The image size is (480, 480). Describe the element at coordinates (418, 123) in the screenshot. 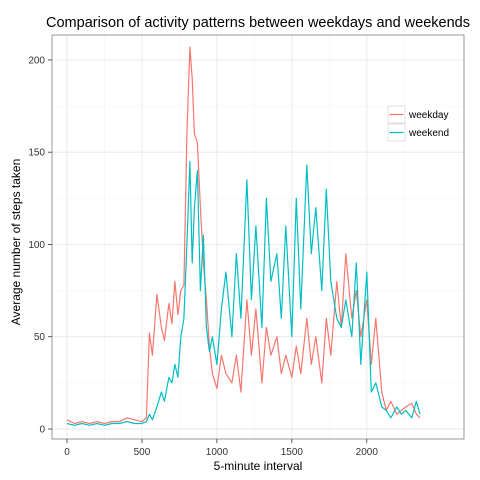

I see `legend: weekday weekend` at that location.